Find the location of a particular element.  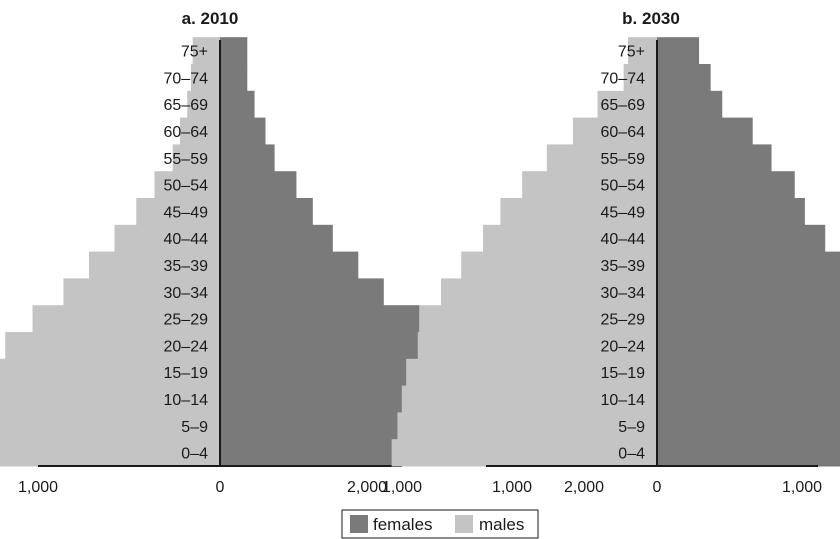

panel-title-2030: b. 2030 is located at coordinates (651, 18).